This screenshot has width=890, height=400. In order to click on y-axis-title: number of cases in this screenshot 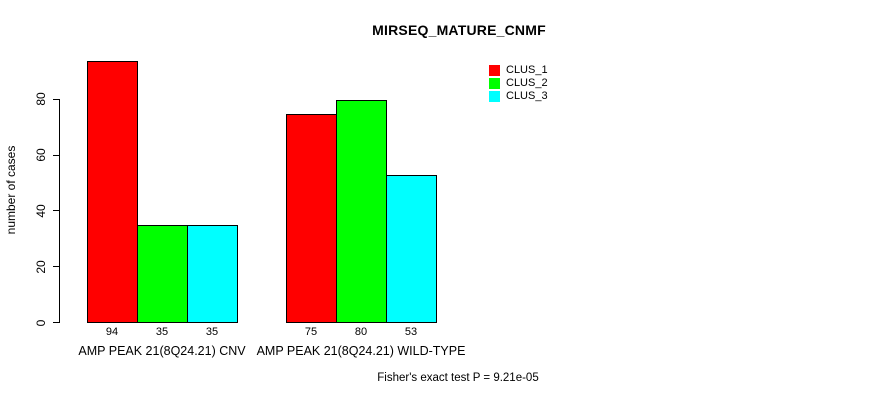, I will do `click(11, 190)`.